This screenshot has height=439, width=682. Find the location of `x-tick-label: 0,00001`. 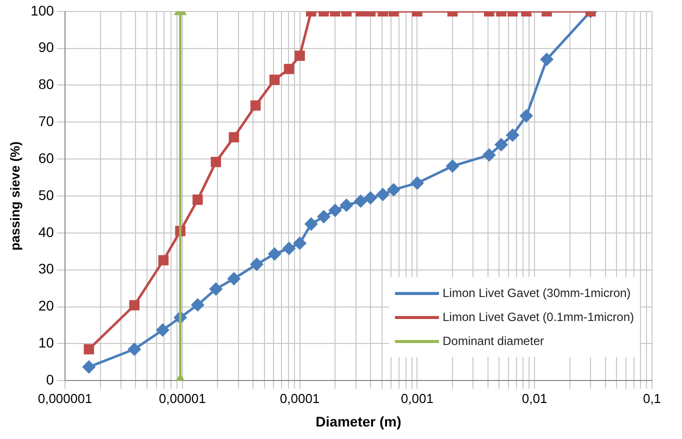

x-tick-label: 0,00001 is located at coordinates (182, 398).